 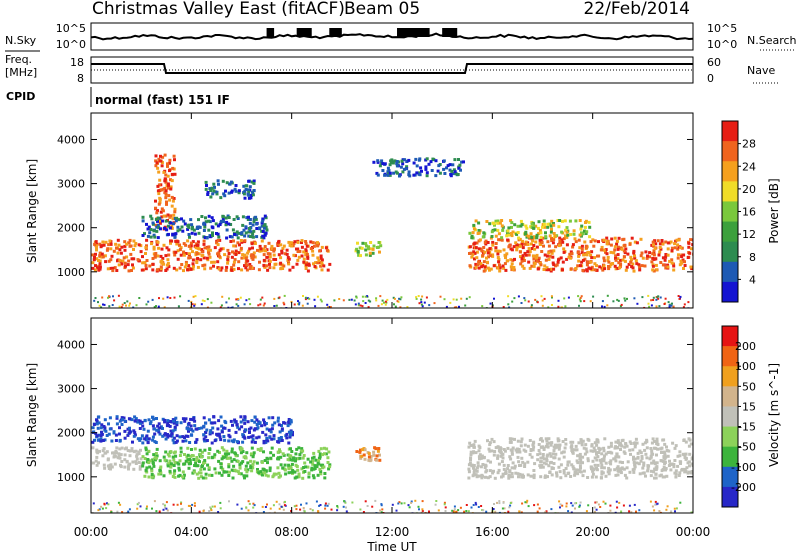 I want to click on colorbar-tick-label: 12, so click(x=749, y=234).